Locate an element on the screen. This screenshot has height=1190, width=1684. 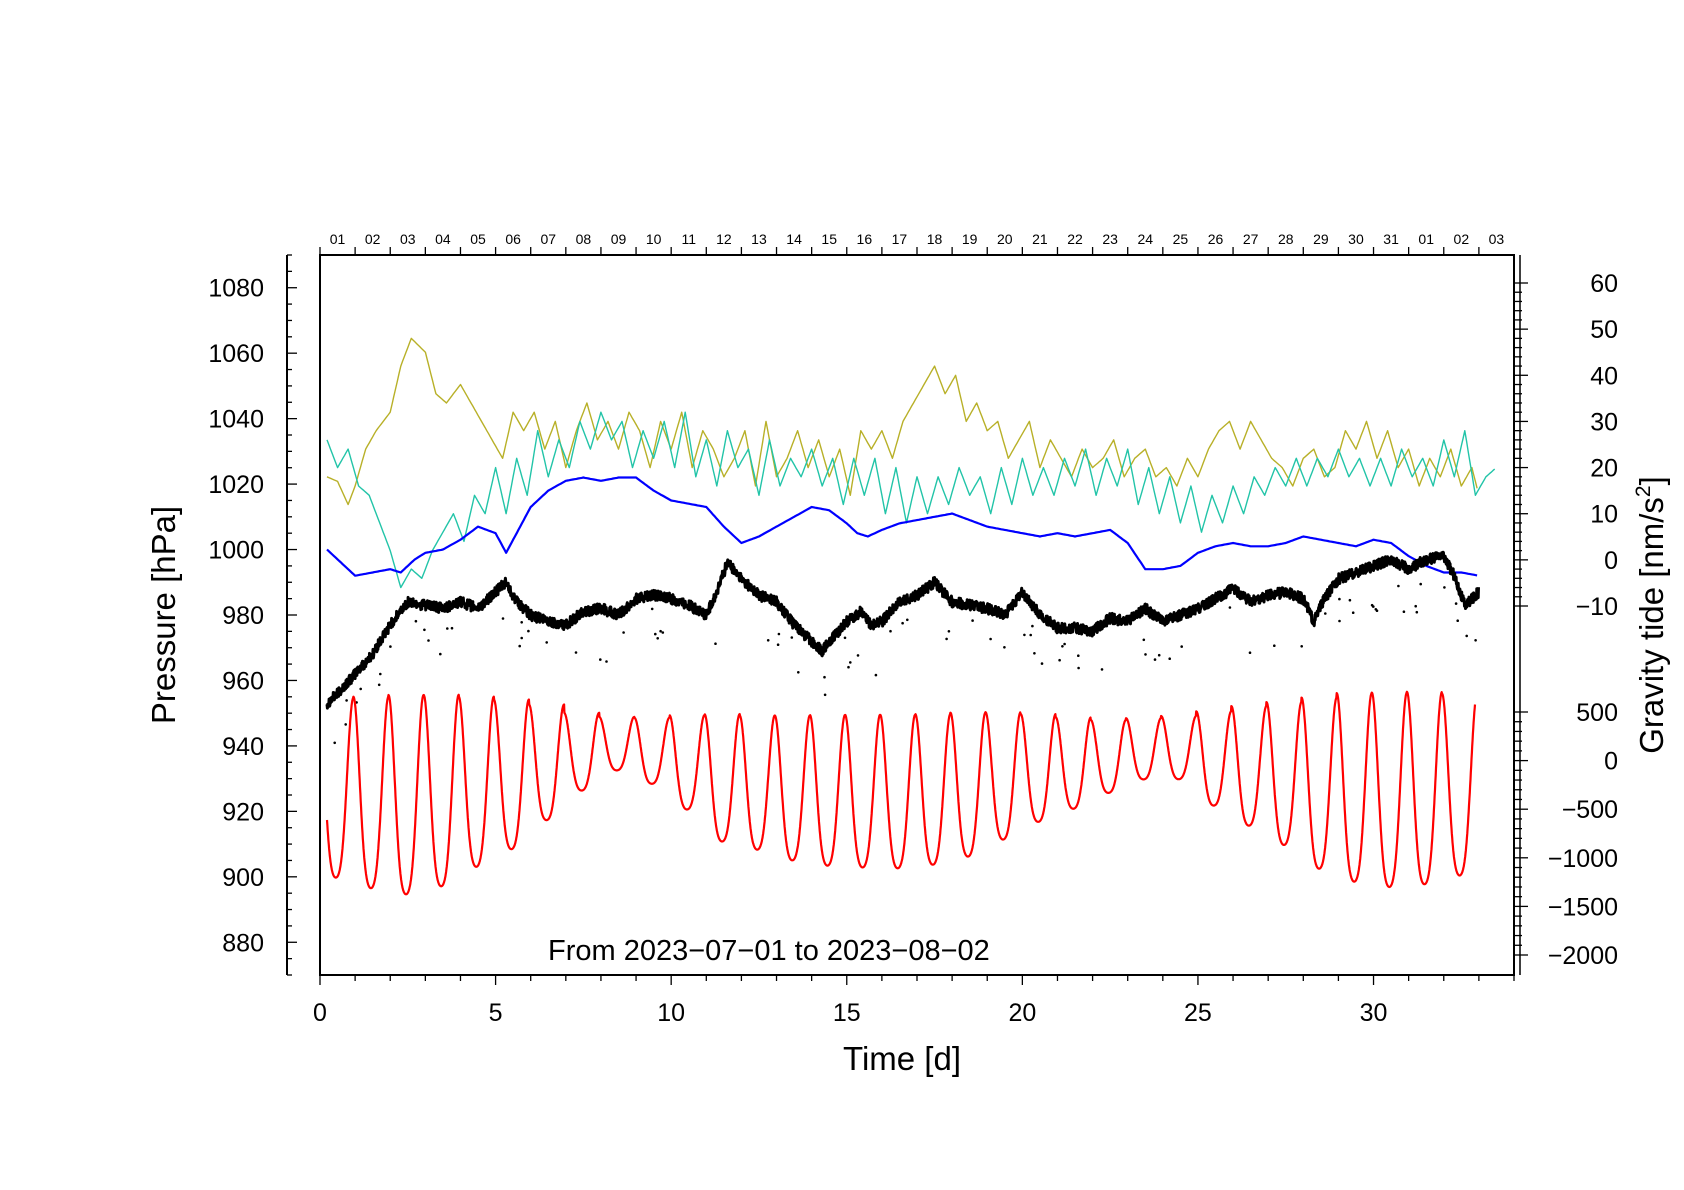
date-range-annotation: From 2023−07−01 to 2023−08−02 is located at coordinates (769, 951).